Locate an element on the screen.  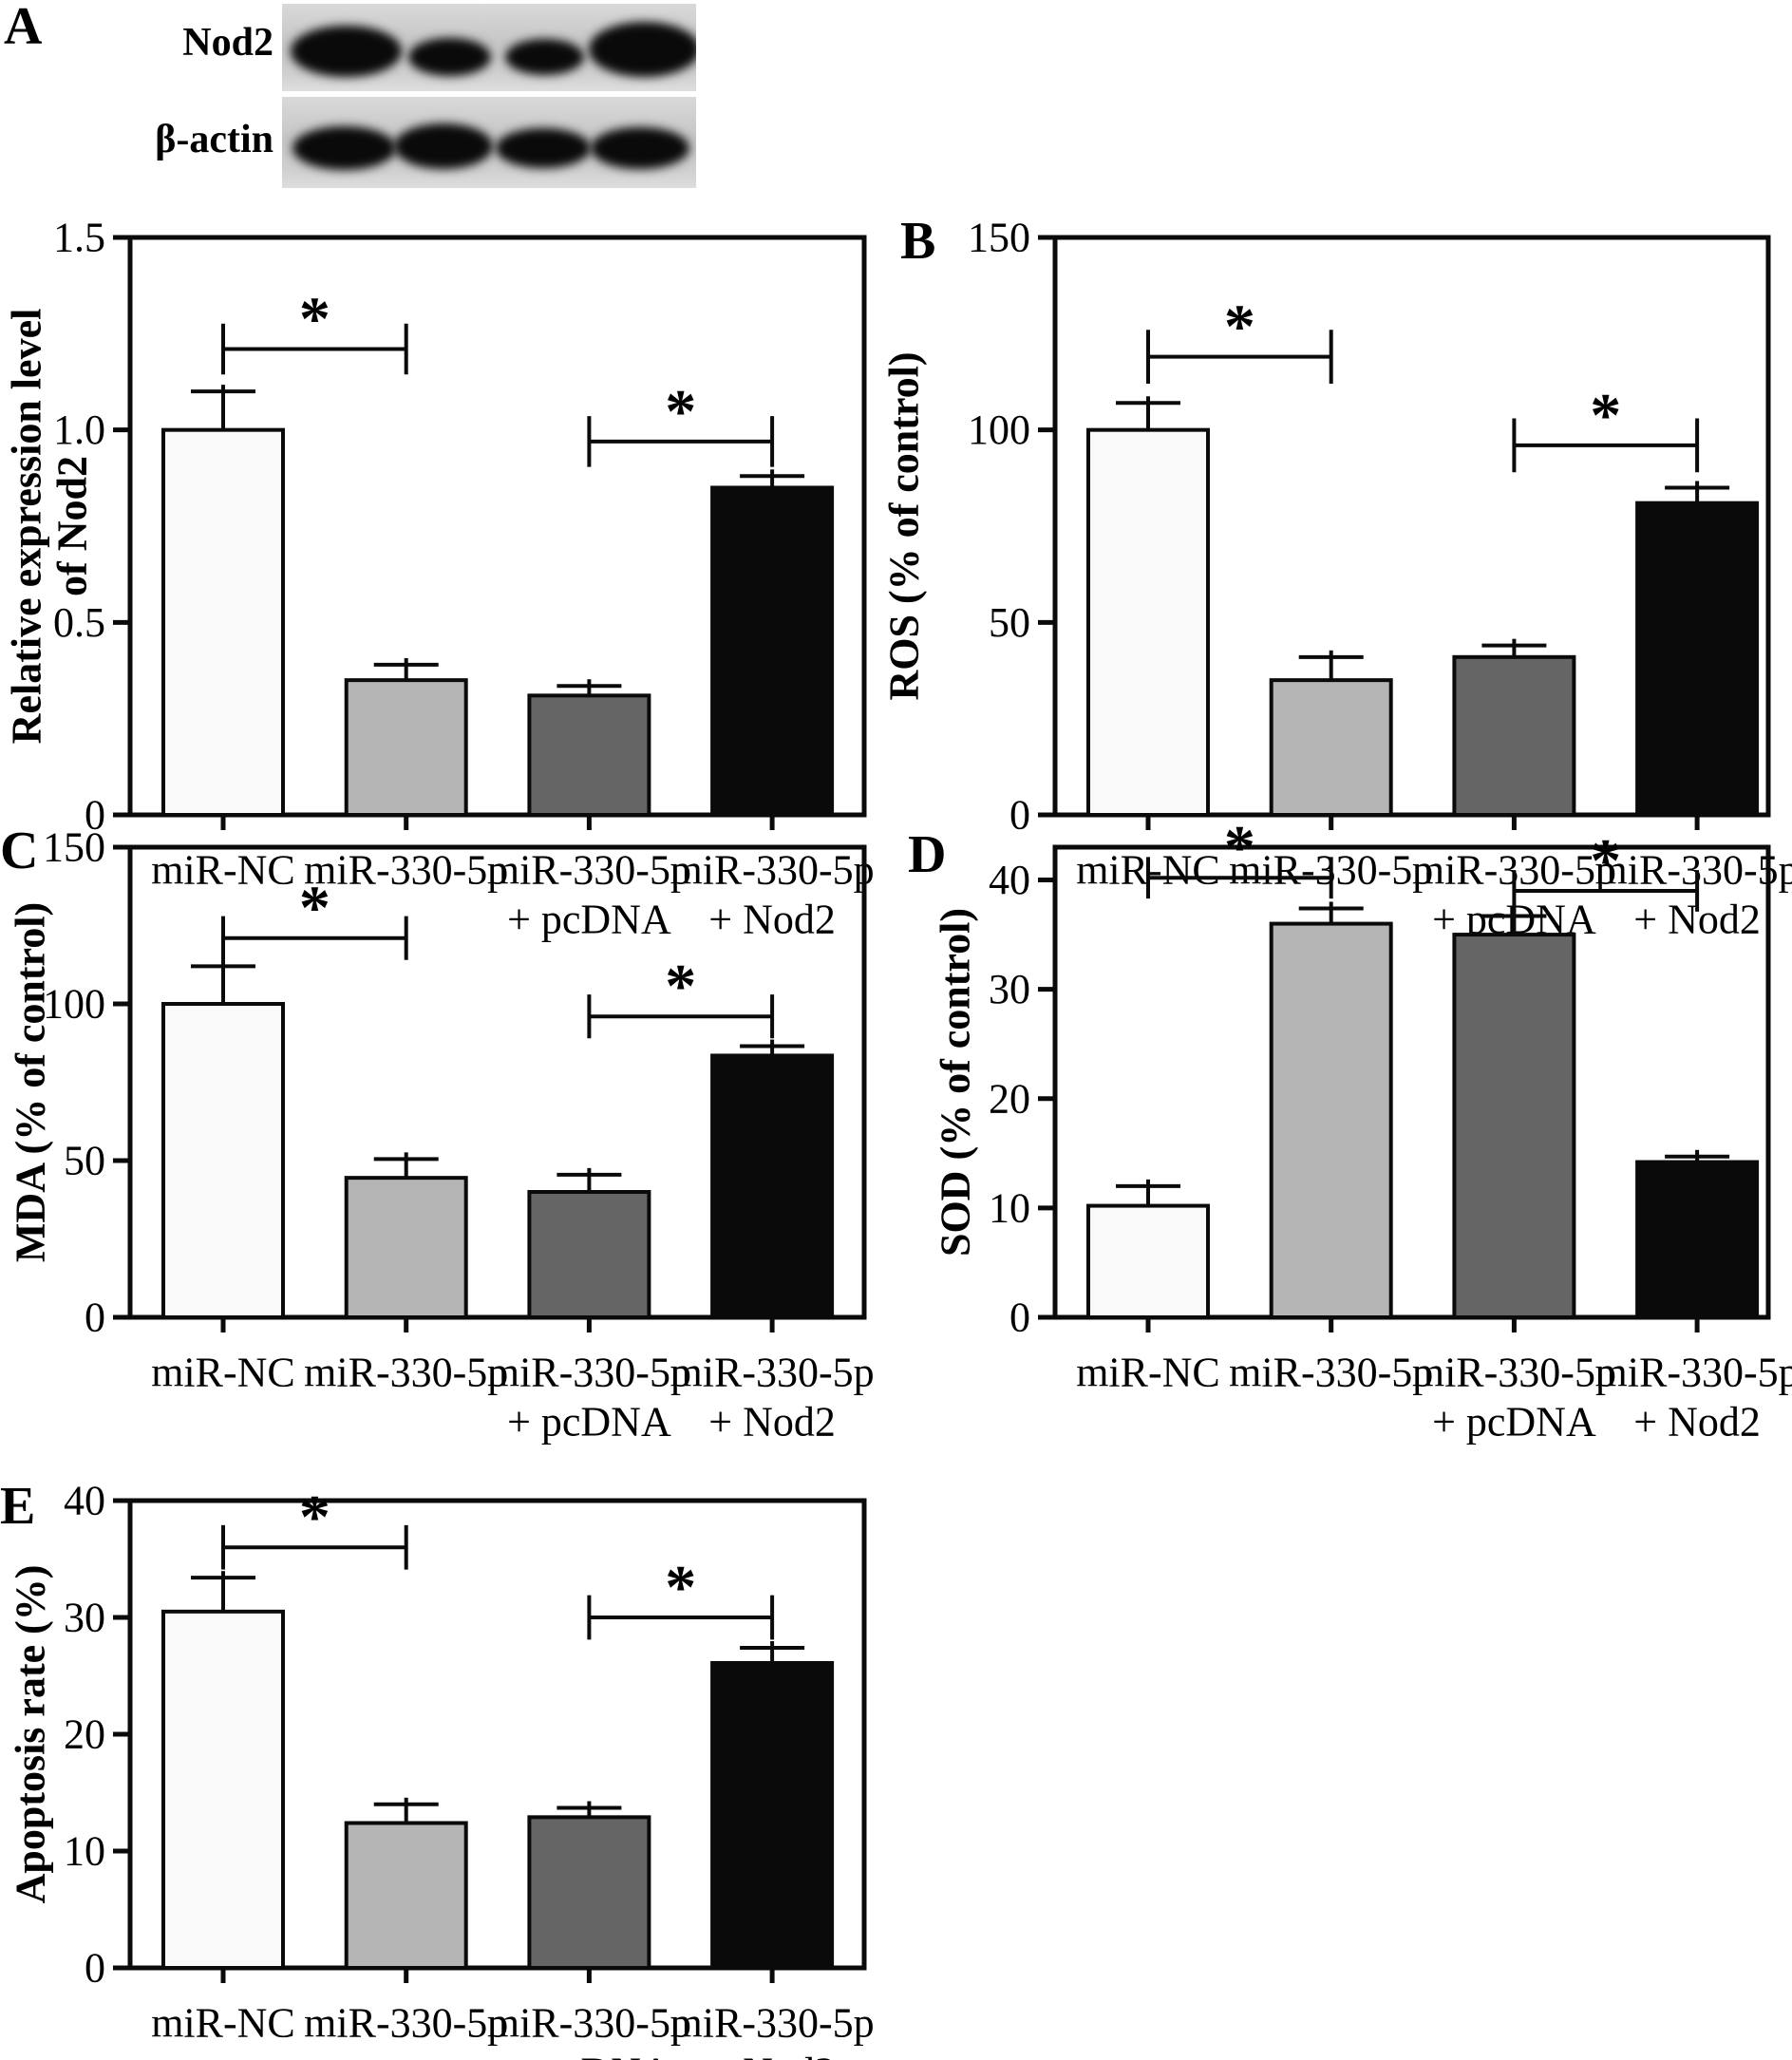
panel-letter-a: A is located at coordinates (23, 28).